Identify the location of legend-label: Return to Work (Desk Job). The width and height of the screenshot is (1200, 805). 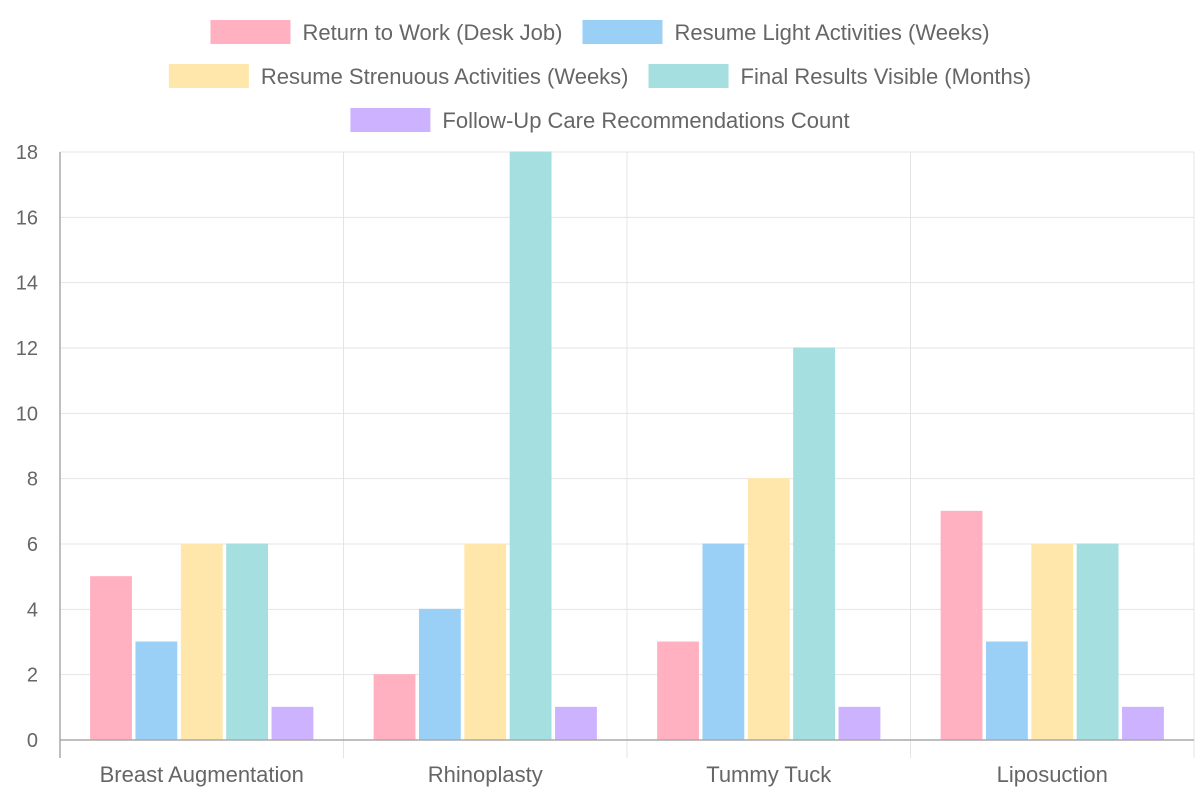
(432, 32).